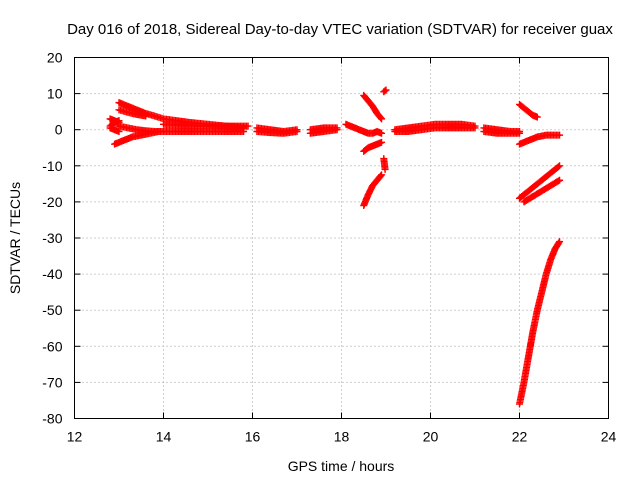  I want to click on y-tick-label: -30, so click(52, 238).